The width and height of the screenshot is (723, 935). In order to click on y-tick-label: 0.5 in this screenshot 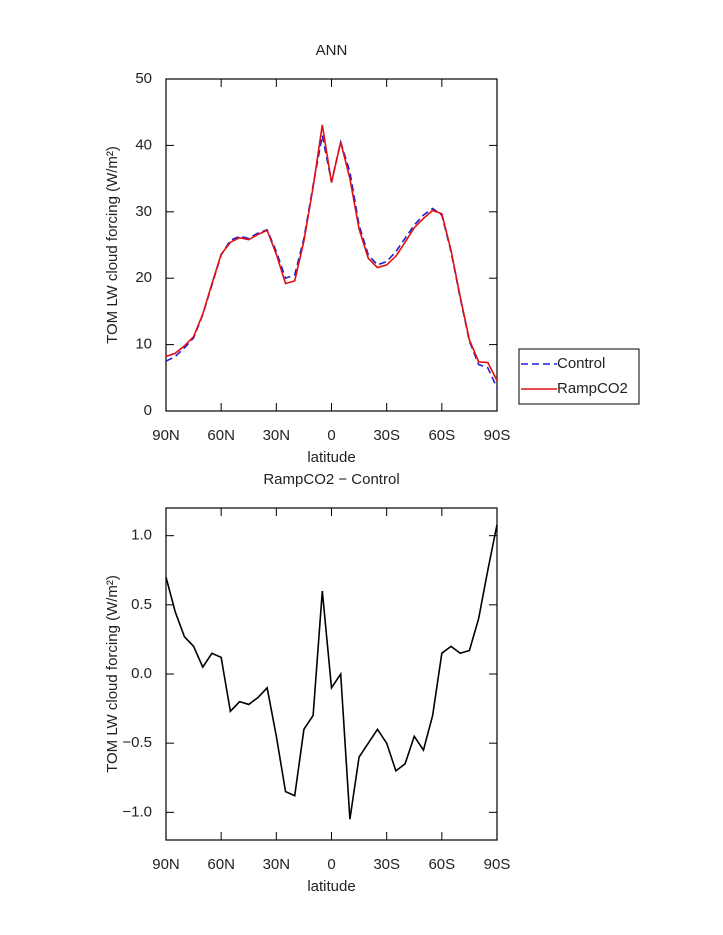, I will do `click(141, 604)`.